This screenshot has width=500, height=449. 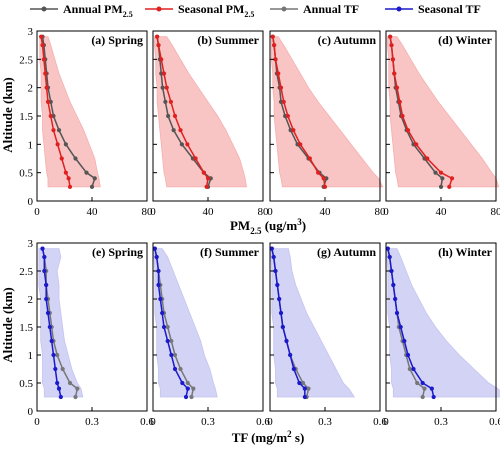 I want to click on y-tick-label: 2.5, so click(x=26, y=272).